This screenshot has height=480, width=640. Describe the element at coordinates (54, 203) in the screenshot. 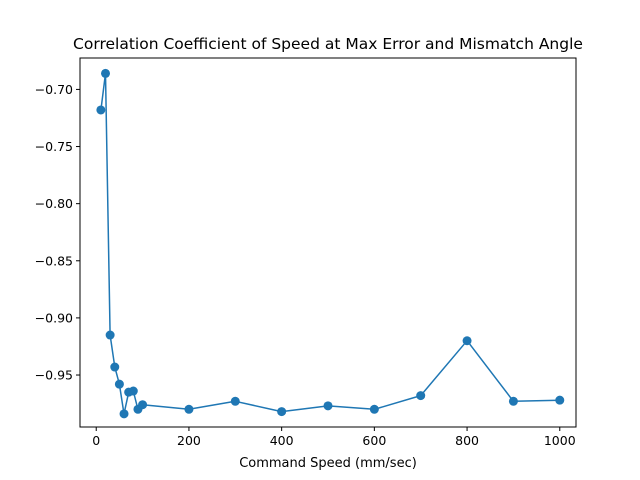

I see `y-tick-label: −0.80` at that location.